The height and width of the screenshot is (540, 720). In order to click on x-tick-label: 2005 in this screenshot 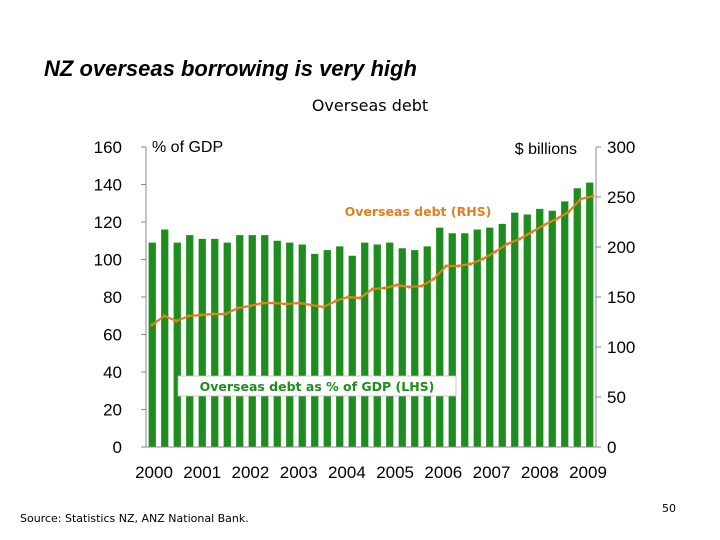, I will do `click(395, 472)`.